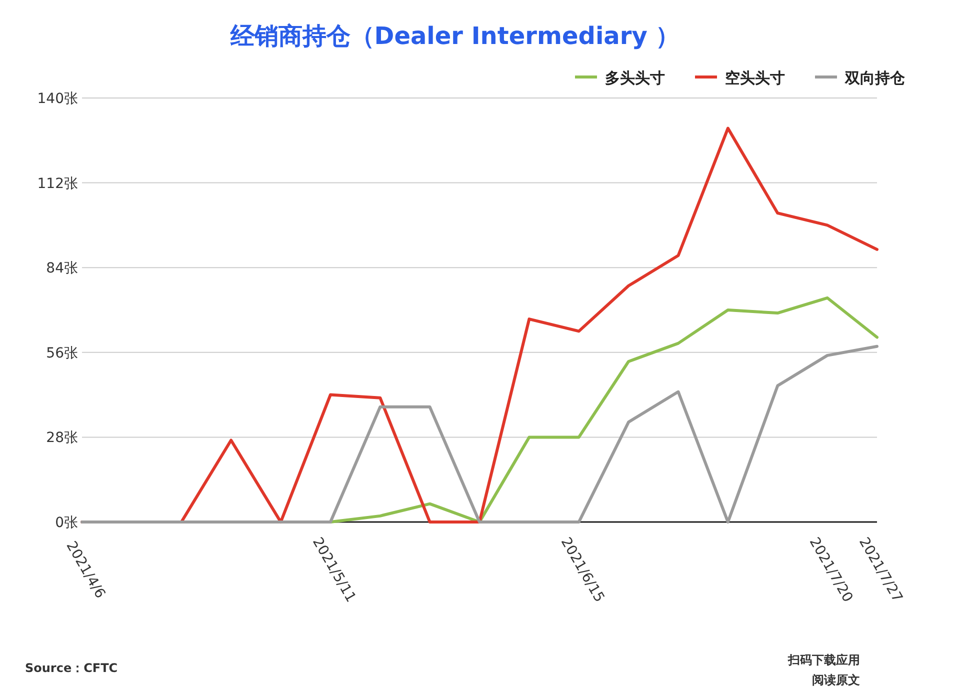  Describe the element at coordinates (875, 78) in the screenshot. I see `legend-label: 双向持仓` at that location.